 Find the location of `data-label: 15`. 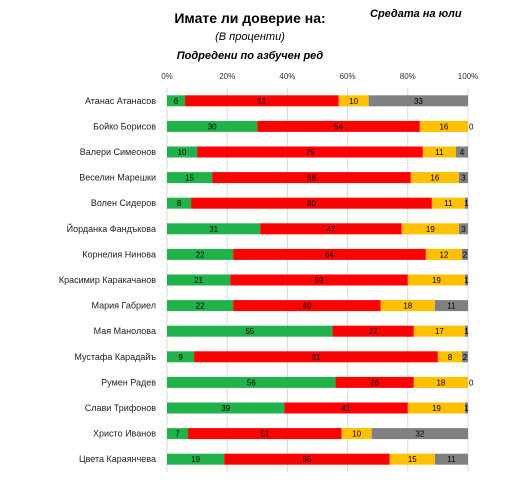

data-label: 15 is located at coordinates (189, 178).